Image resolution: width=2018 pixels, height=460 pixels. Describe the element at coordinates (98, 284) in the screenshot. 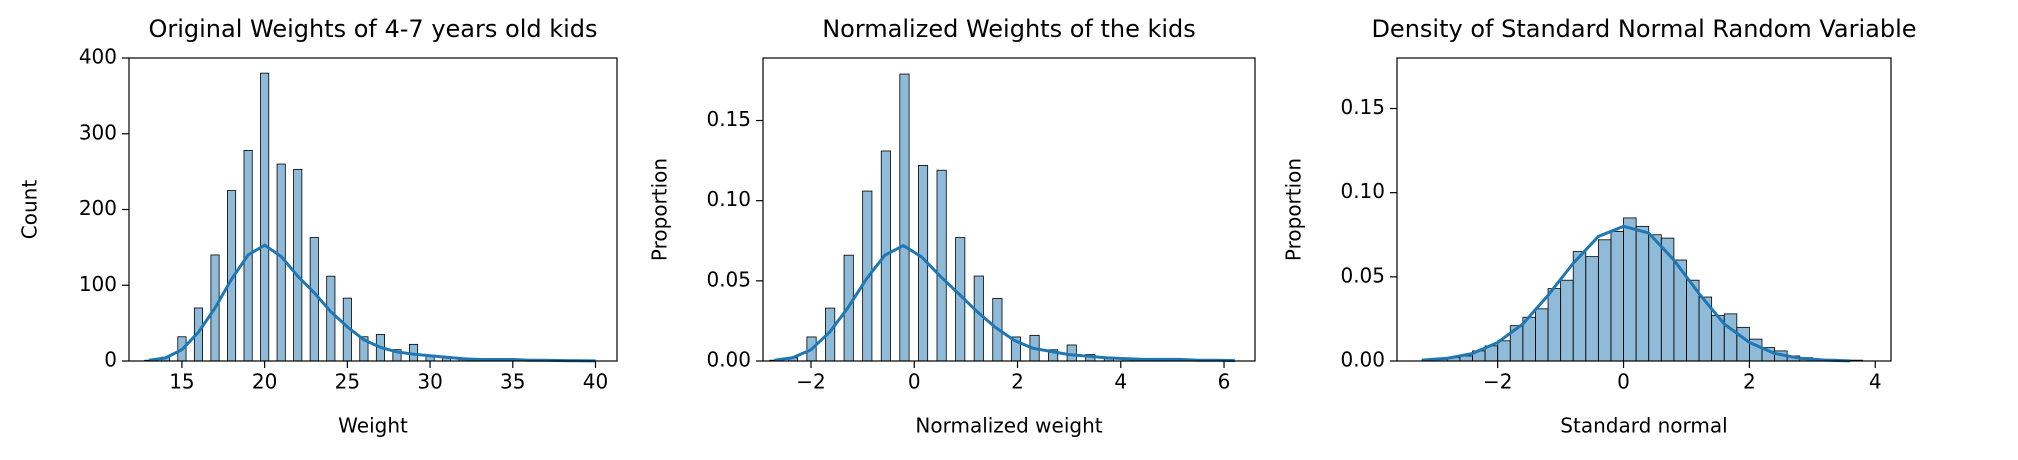

I see `y-tick-label: 100` at that location.